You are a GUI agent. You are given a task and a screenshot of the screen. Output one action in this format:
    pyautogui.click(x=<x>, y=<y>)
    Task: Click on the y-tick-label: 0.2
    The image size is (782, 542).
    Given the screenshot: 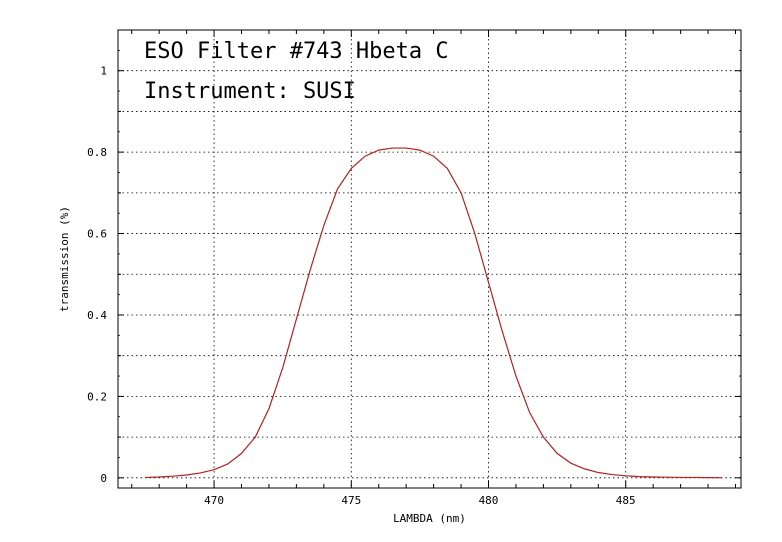 What is the action you would take?
    pyautogui.click(x=97, y=396)
    